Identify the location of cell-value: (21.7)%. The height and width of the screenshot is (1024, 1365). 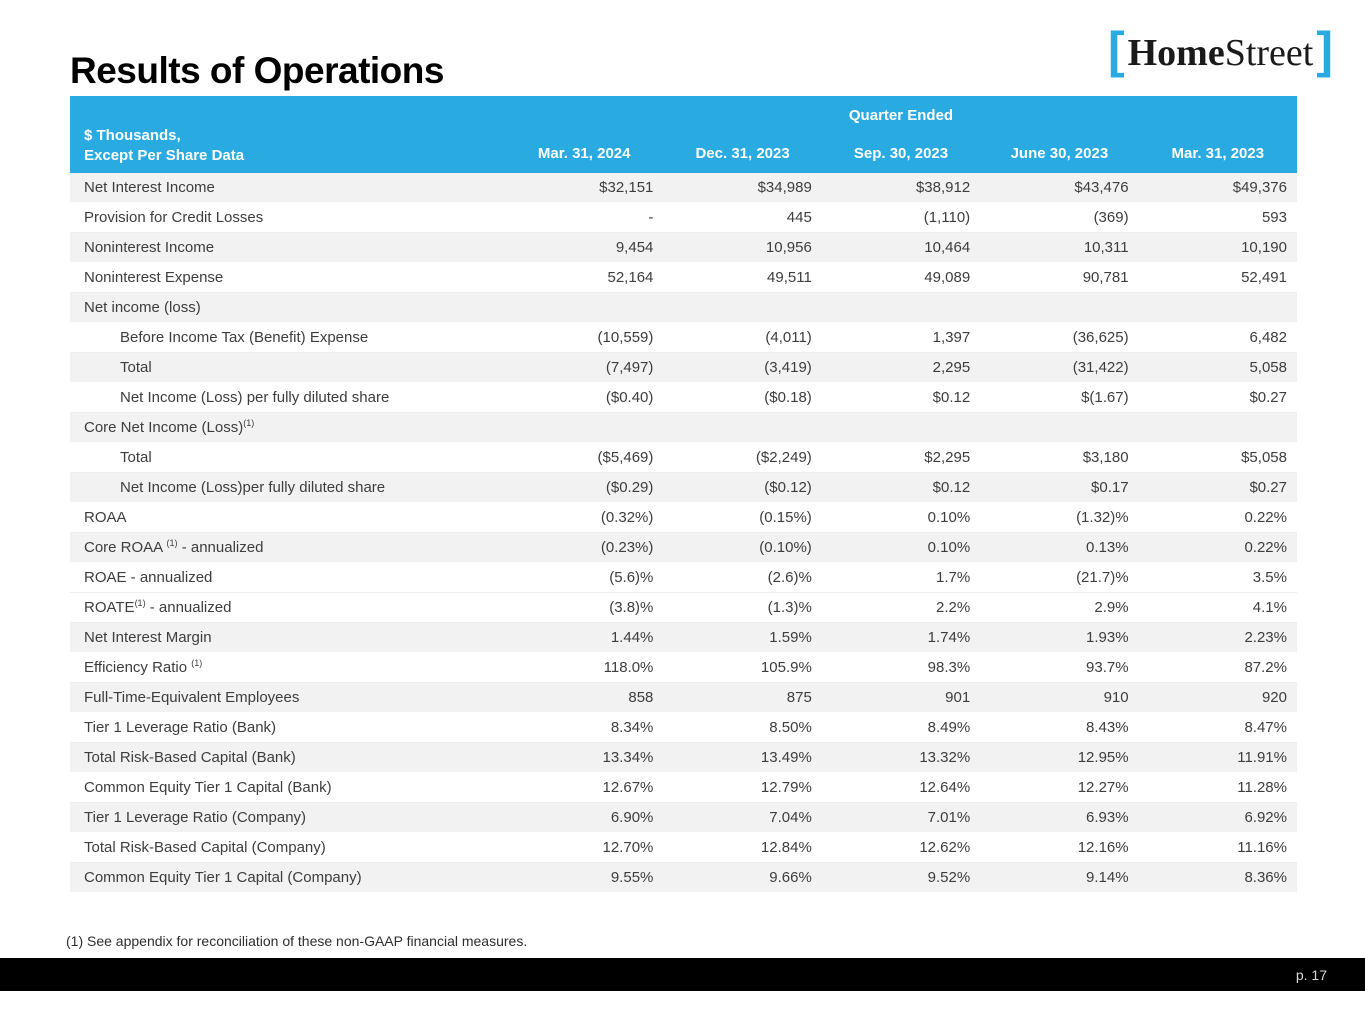
(1102, 577).